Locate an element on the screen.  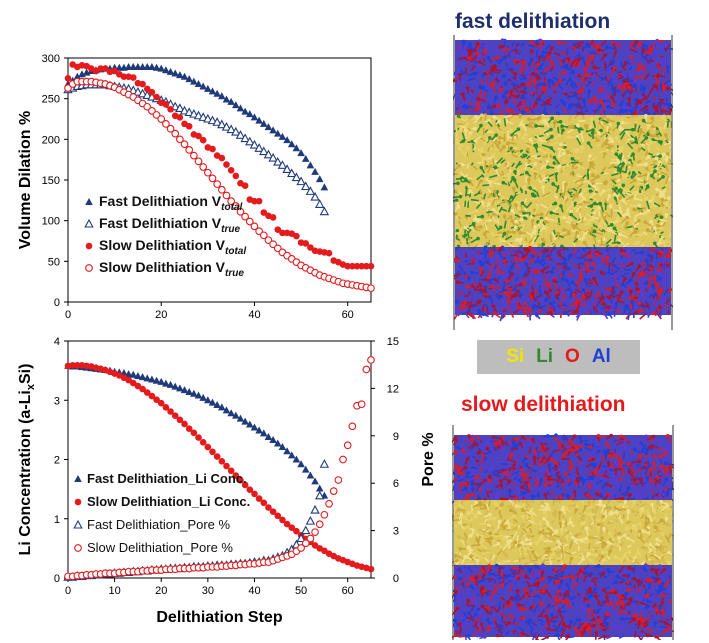
element-o-label: O is located at coordinates (572, 356).